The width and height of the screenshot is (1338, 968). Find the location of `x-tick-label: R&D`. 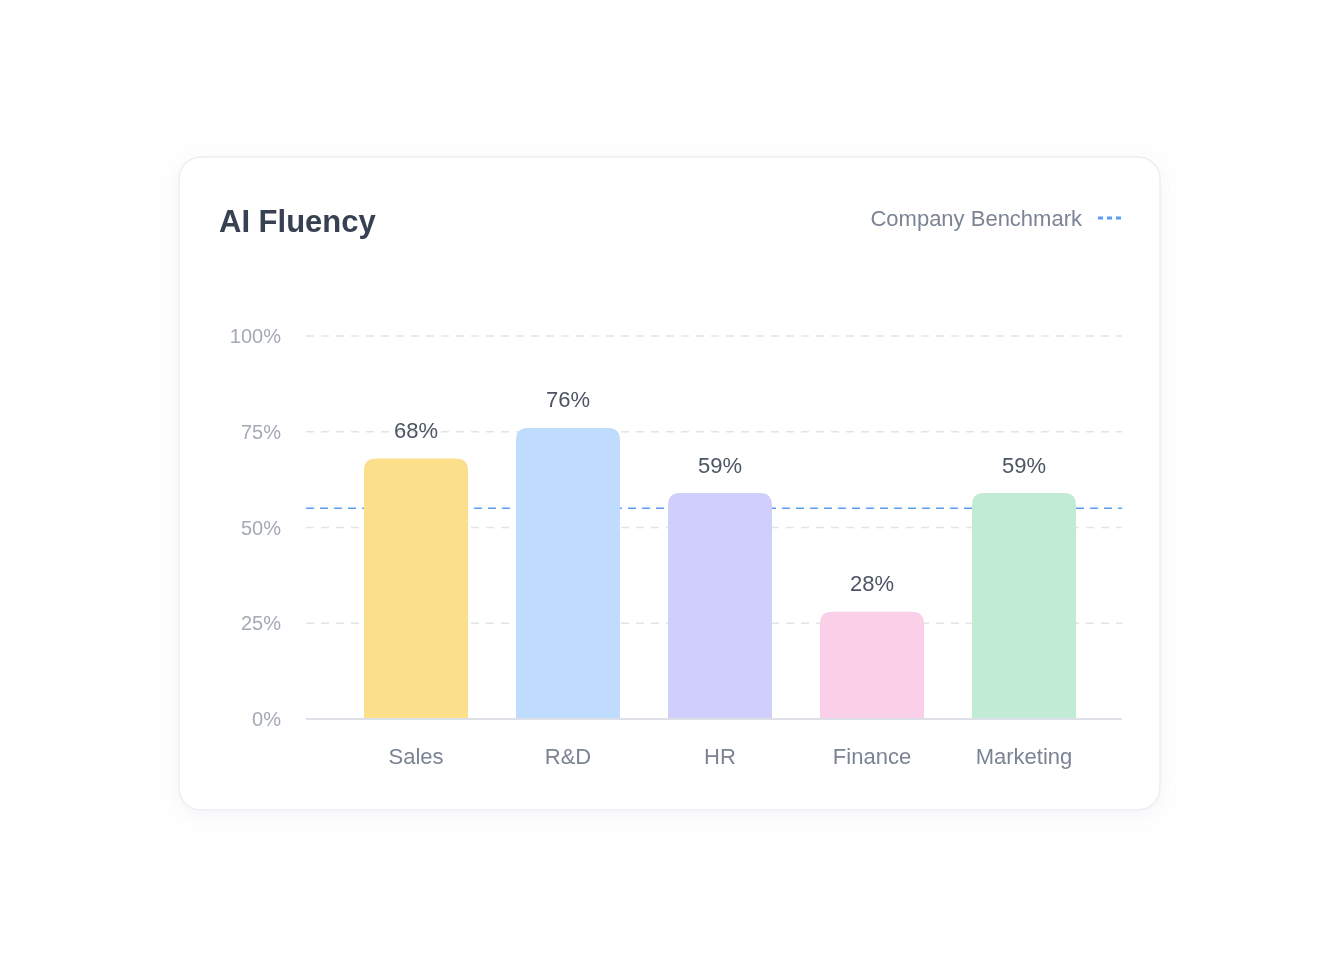

x-tick-label: R&D is located at coordinates (568, 756).